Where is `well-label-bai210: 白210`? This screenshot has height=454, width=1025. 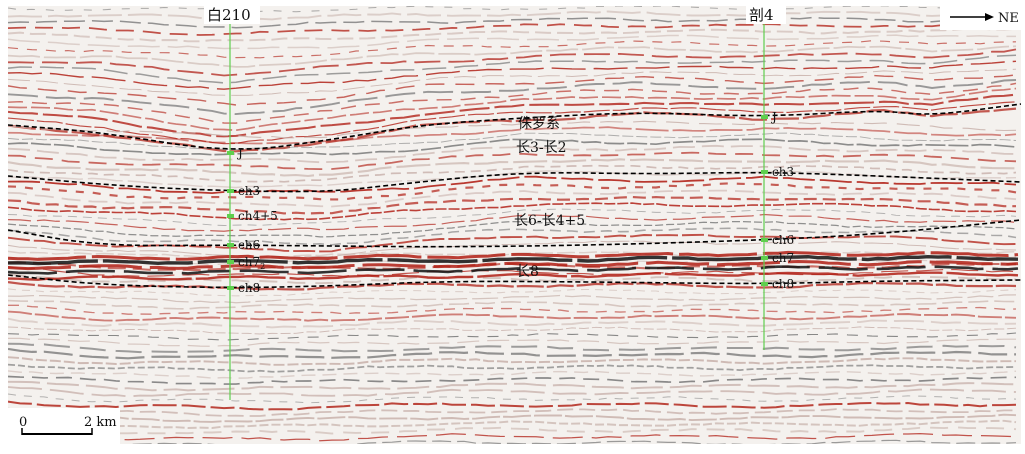
well-label-bai210: 白210 is located at coordinates (229, 15).